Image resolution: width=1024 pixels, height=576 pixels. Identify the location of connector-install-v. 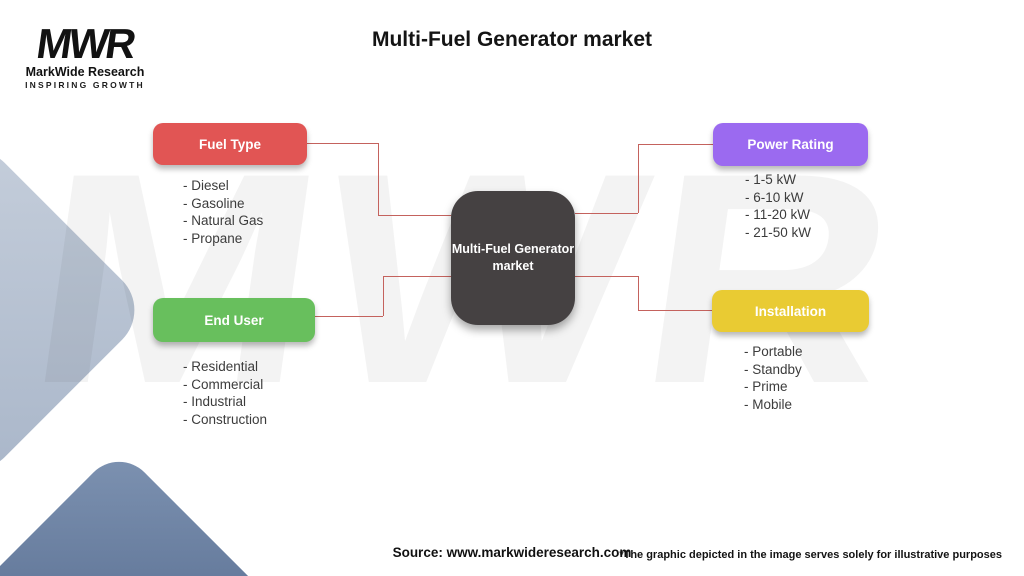
(638, 293).